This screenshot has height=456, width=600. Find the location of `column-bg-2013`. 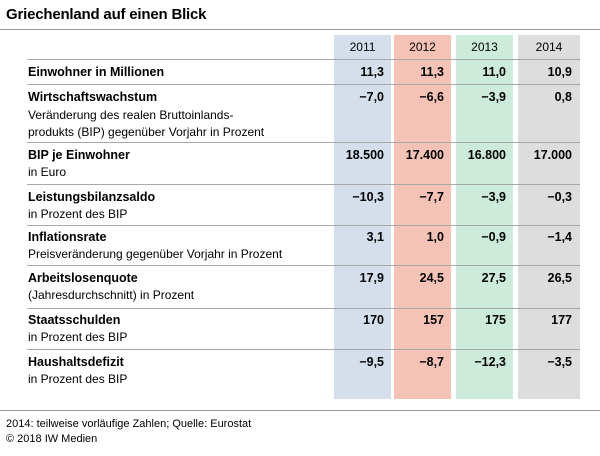

column-bg-2013 is located at coordinates (484, 217).